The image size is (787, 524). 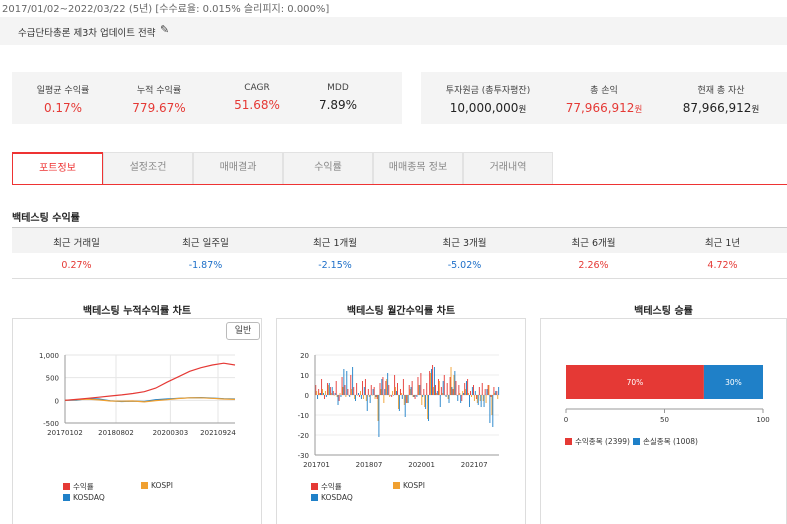 I want to click on stat-label: 투자원금 (총투자평잔), so click(x=488, y=91).